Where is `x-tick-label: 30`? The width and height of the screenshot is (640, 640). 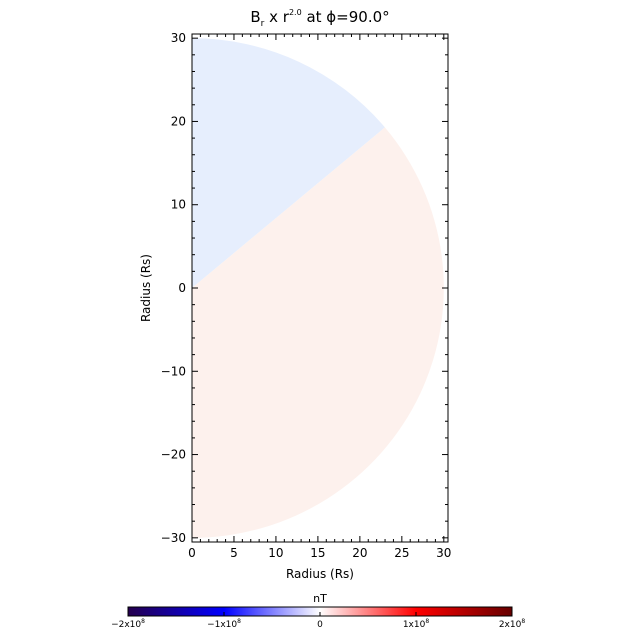 x-tick-label: 30 is located at coordinates (443, 553).